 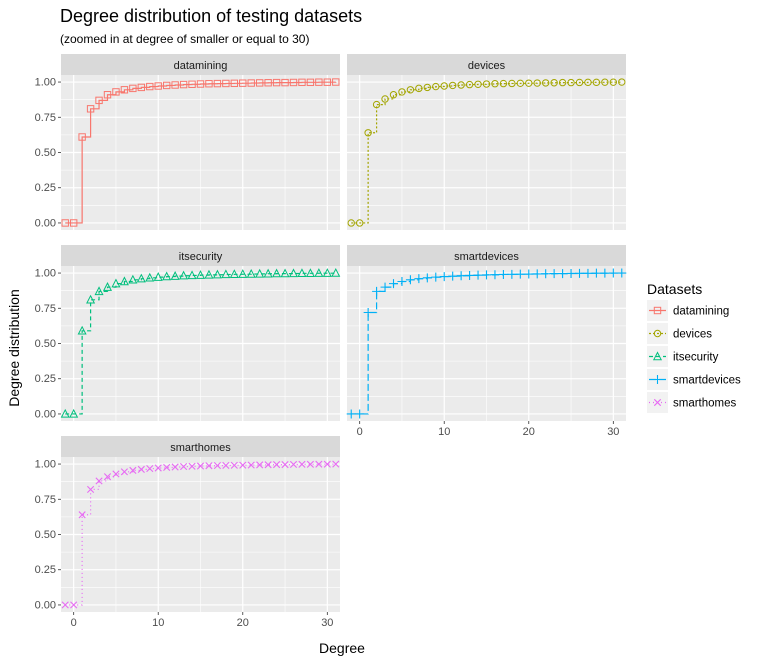 I want to click on x-tick-label: 20, so click(x=243, y=623).